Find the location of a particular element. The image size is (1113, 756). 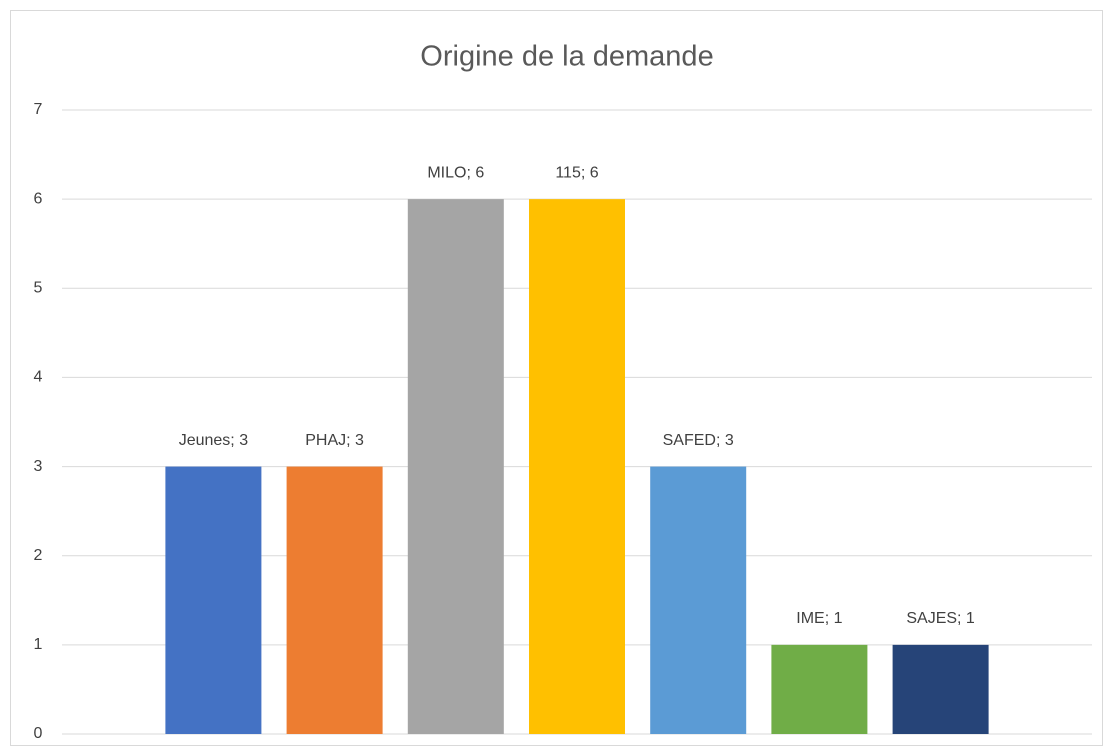

data-label: SAJES; 1 is located at coordinates (940, 618).